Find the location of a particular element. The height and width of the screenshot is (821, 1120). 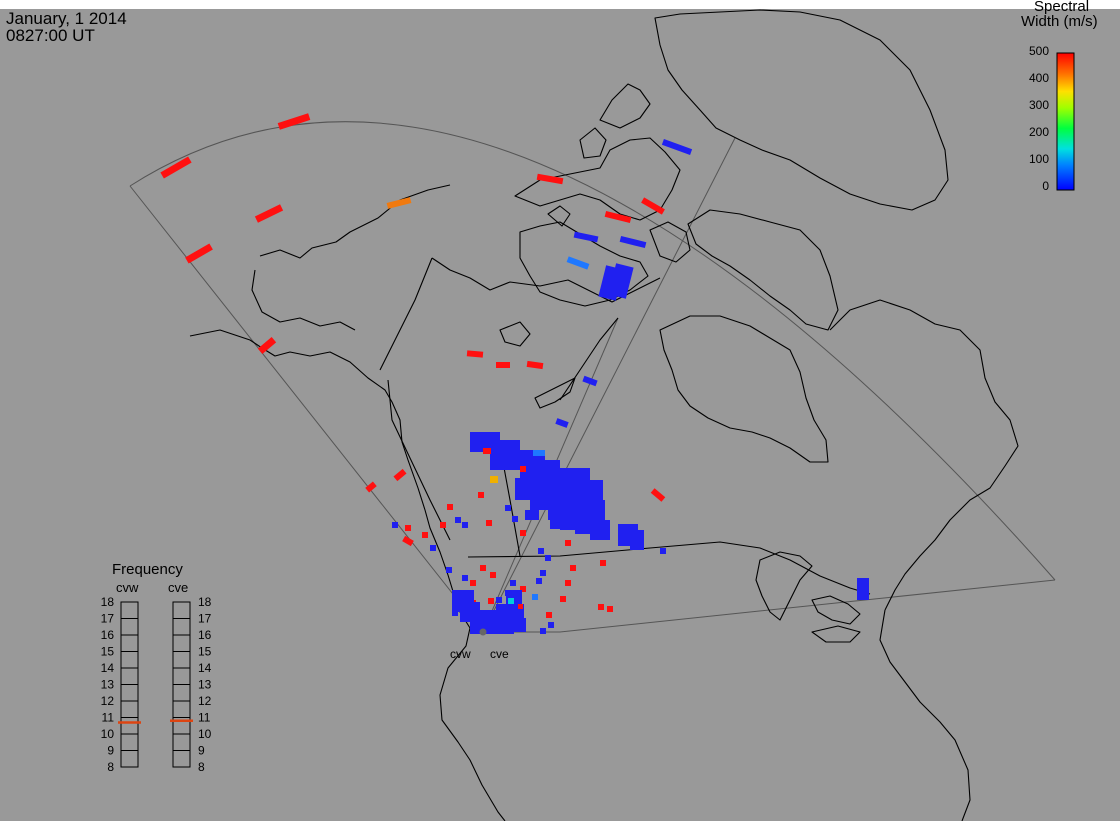

colorbar-title-line1: Spectral is located at coordinates (1061, 7).